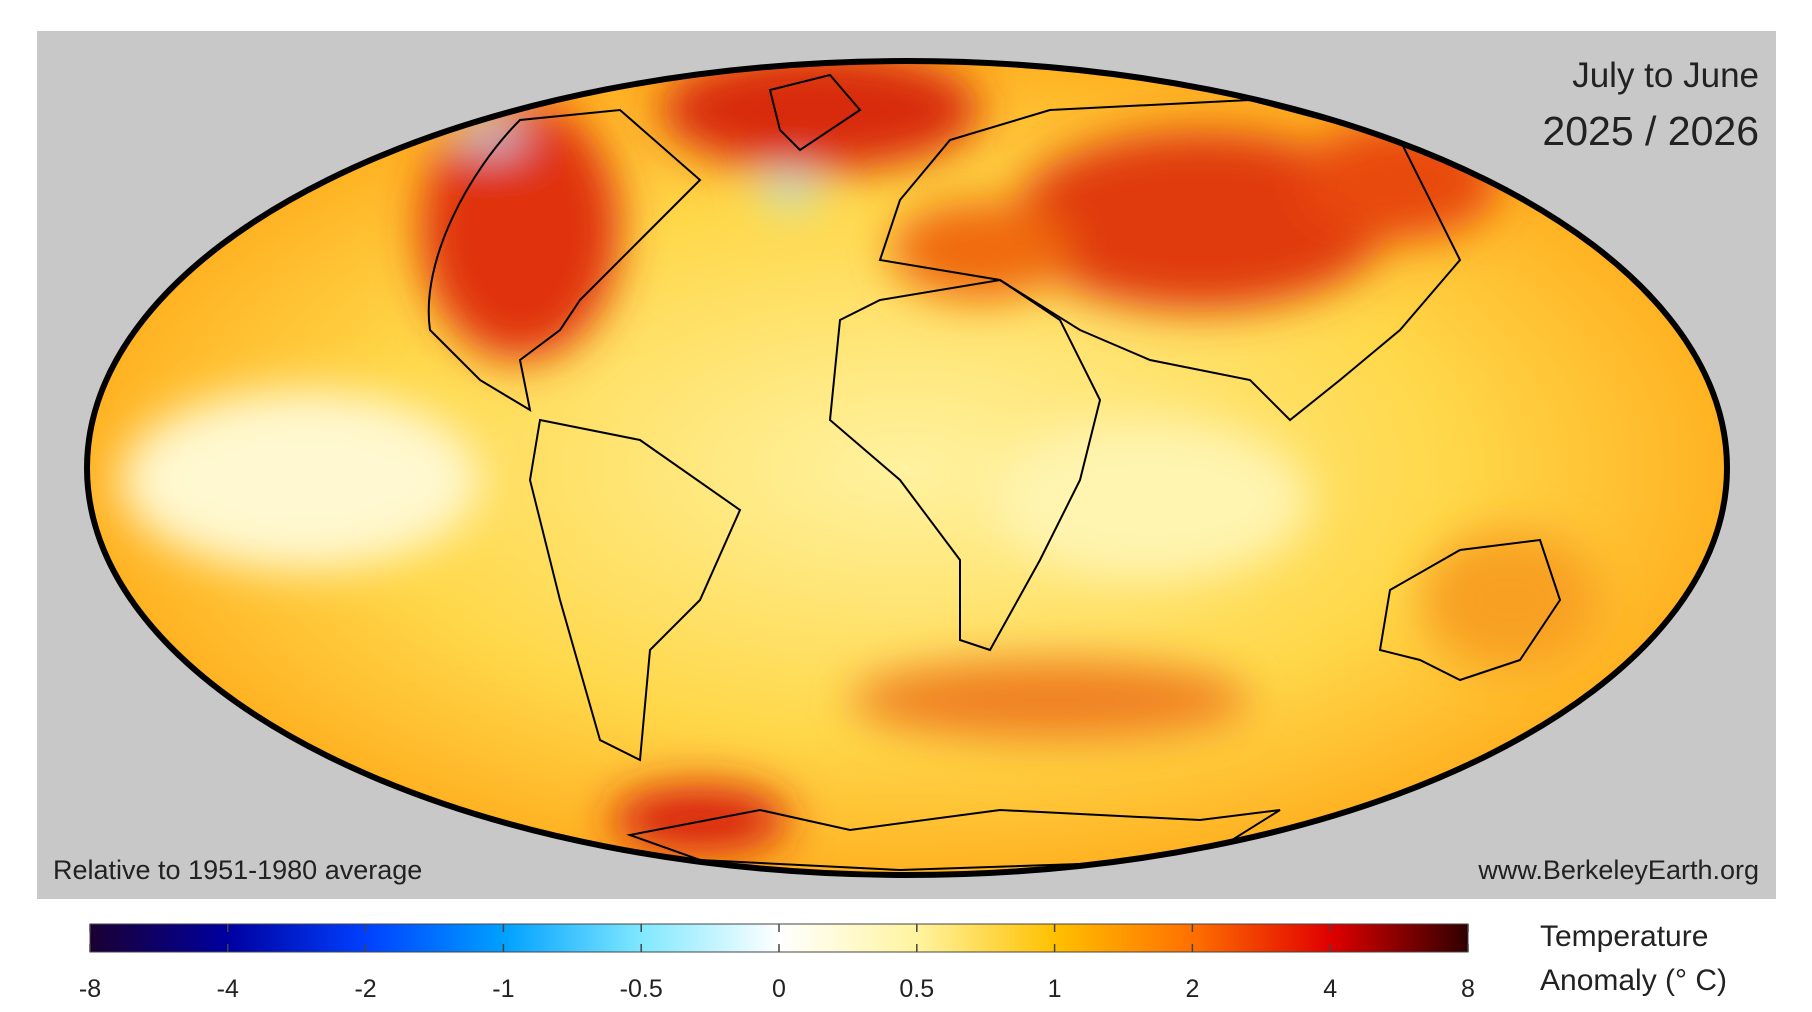 Image resolution: width=1812 pixels, height=1012 pixels. Describe the element at coordinates (1624, 936) in the screenshot. I see `colorbar-title: Temperature` at that location.